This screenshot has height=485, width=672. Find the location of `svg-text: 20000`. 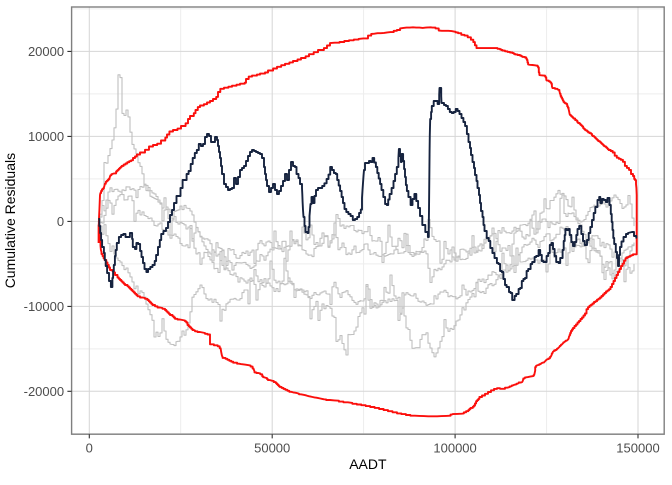

svg-text: 20000 is located at coordinates (46, 51).